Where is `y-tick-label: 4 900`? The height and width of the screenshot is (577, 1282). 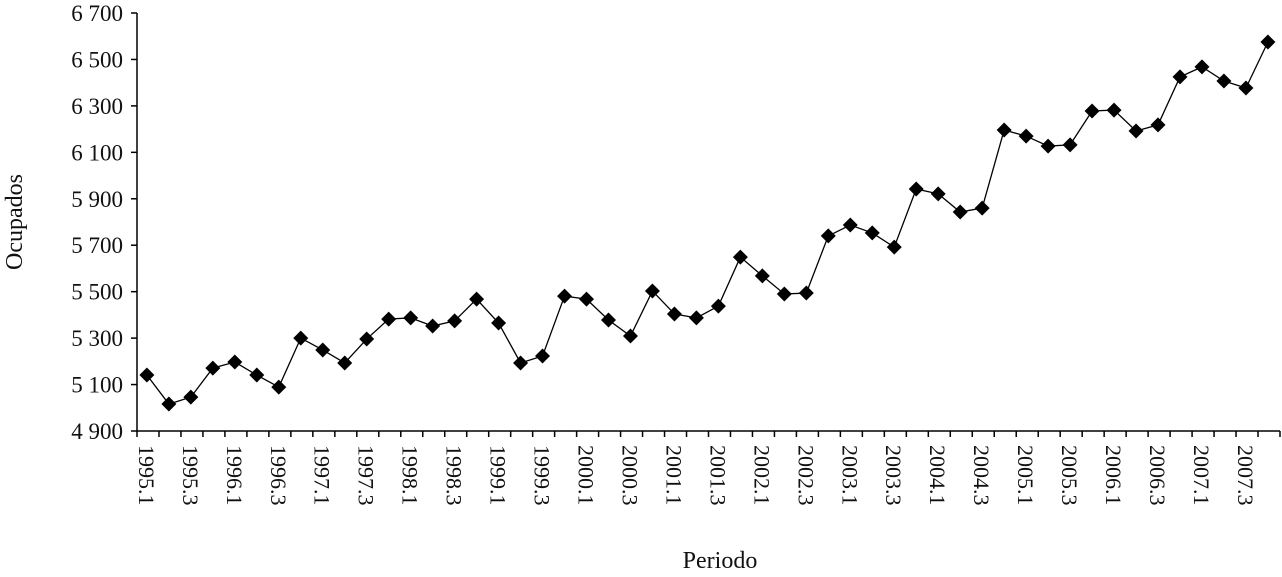
y-tick-label: 4 900 is located at coordinates (97, 431).